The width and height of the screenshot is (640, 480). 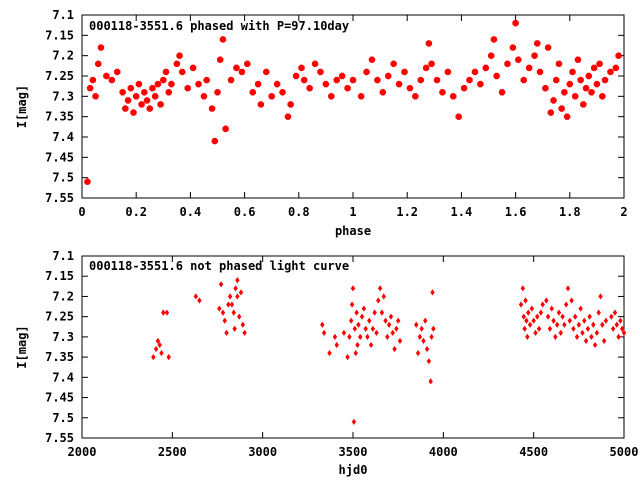 What do you see at coordinates (59, 438) in the screenshot?
I see `unphased-y-tick-label: 7.55` at bounding box center [59, 438].